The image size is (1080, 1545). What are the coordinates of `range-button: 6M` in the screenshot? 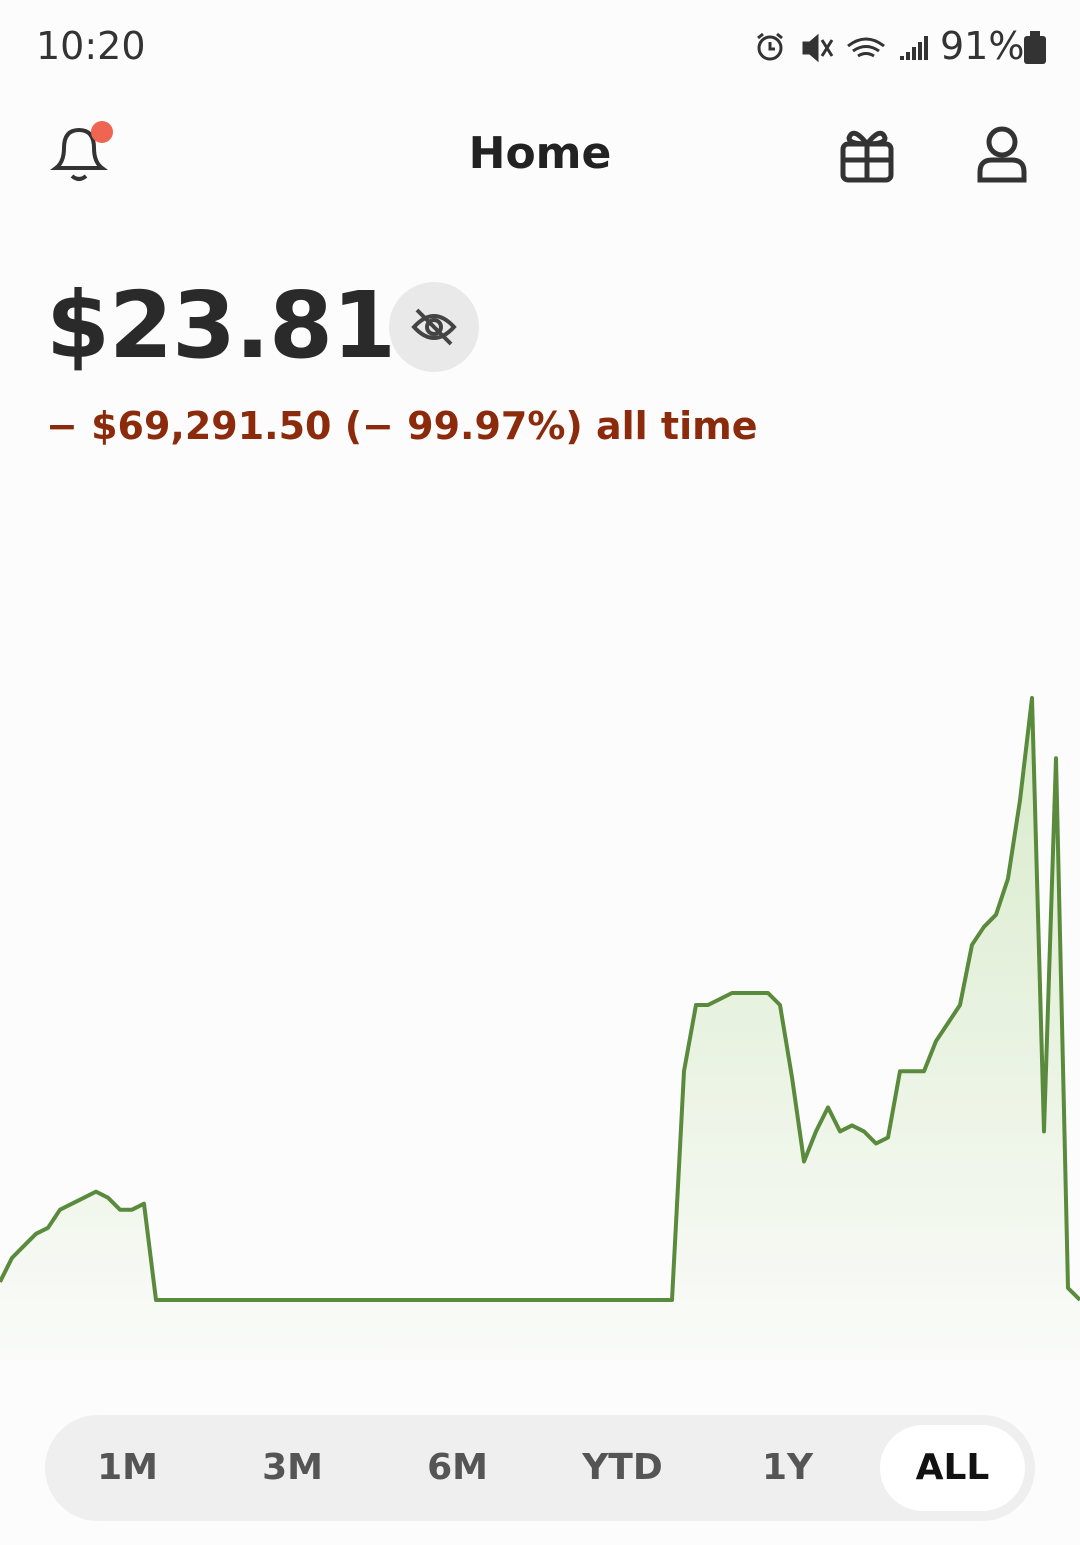 It's located at (457, 1467).